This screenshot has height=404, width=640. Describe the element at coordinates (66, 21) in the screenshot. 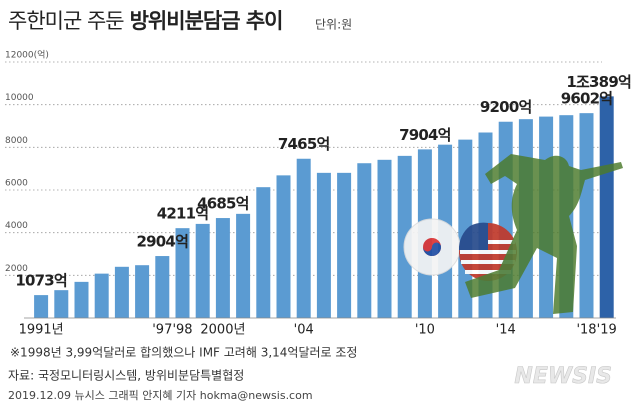

I see `title-part: 주한미군 주둔` at that location.